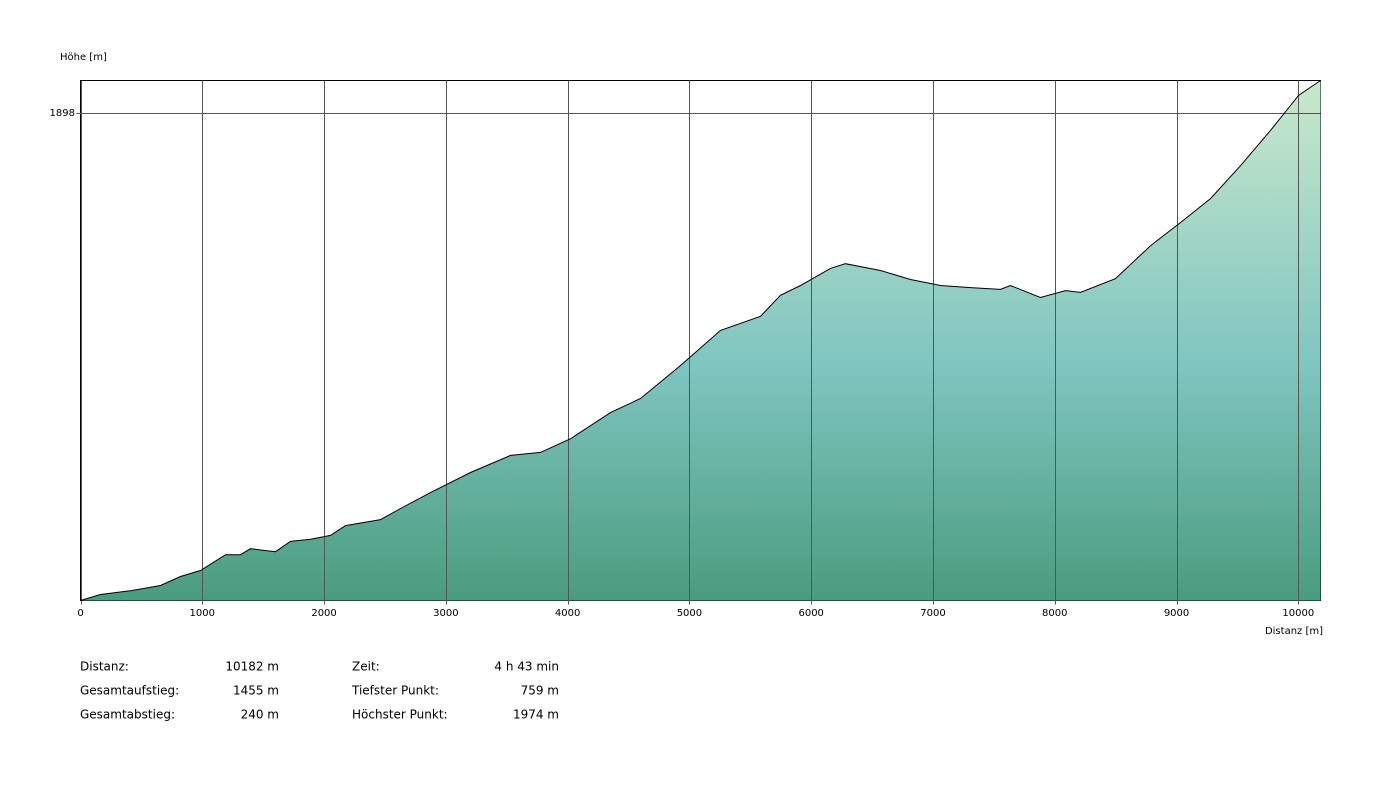  I want to click on stat-label: Gesamtaufstieg:, so click(129, 691).